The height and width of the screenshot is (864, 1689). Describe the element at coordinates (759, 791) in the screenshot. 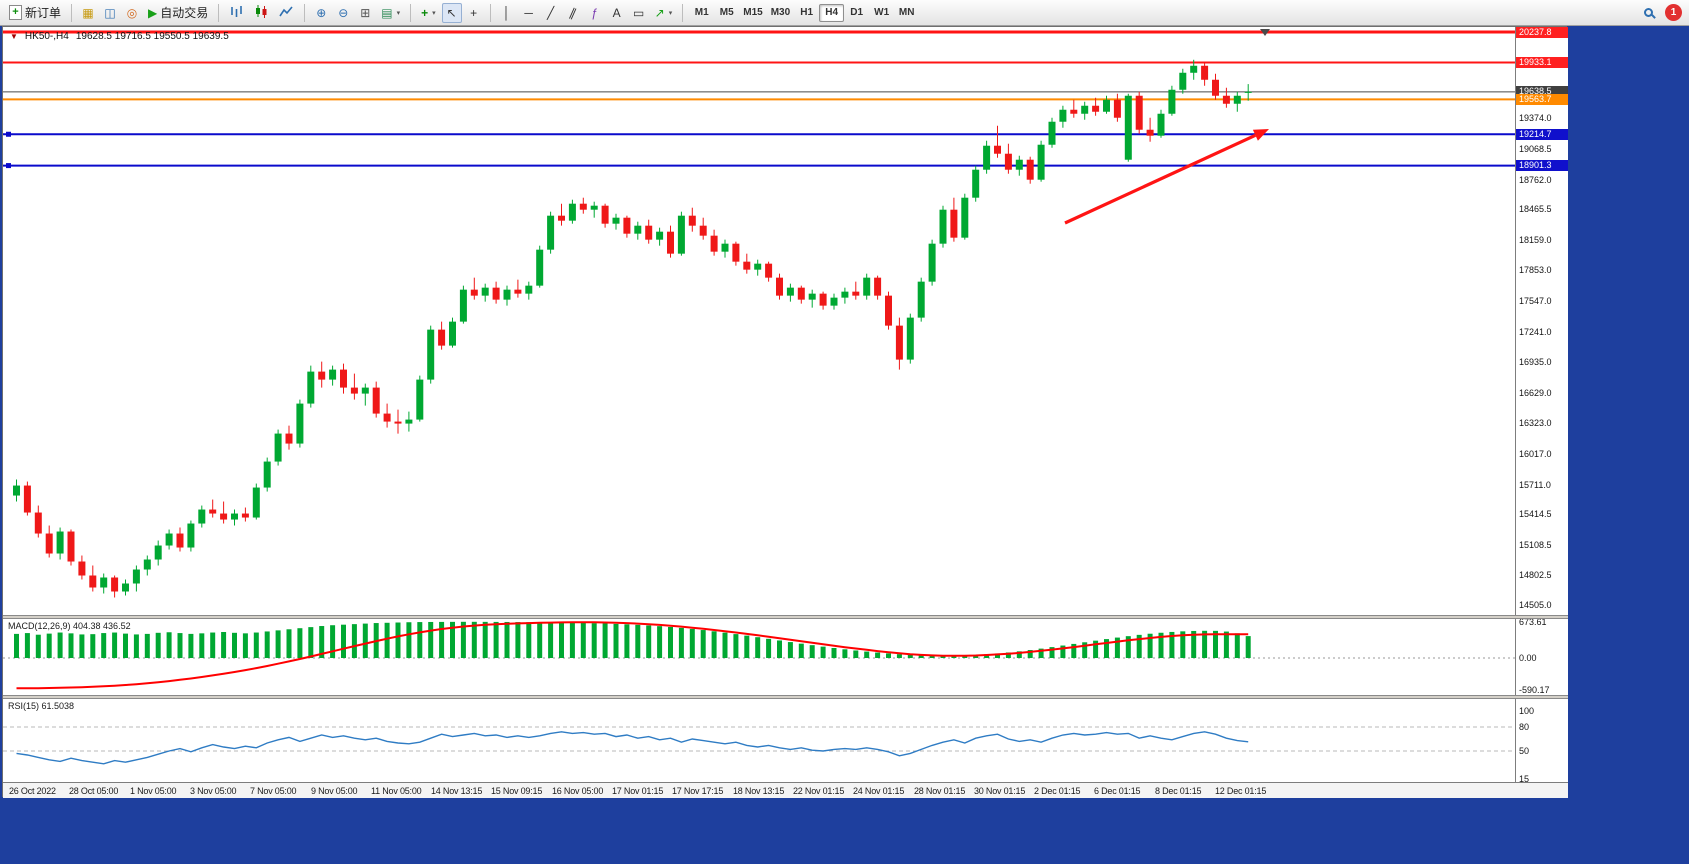

I see `time-axis-label: 18 Nov 13:15` at that location.